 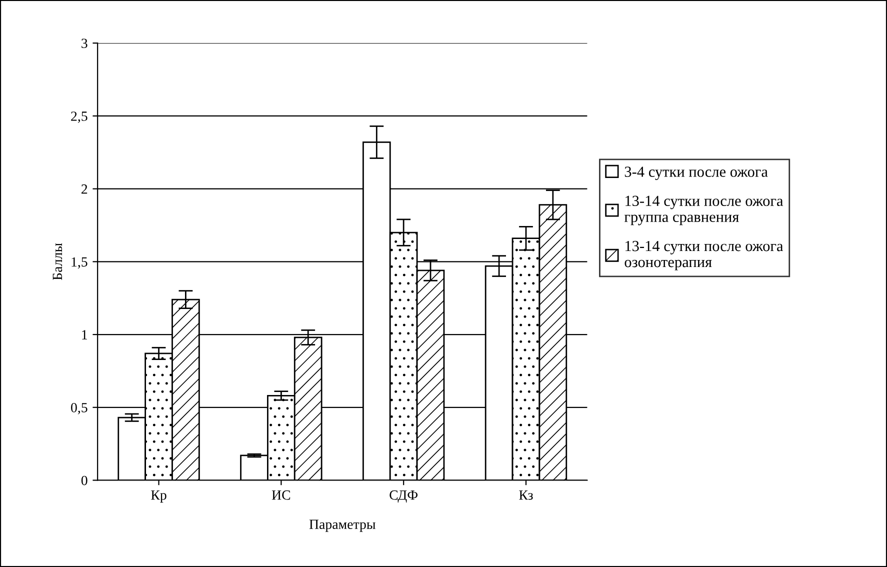 What do you see at coordinates (526, 495) in the screenshot?
I see `x-tick-label: Кз` at bounding box center [526, 495].